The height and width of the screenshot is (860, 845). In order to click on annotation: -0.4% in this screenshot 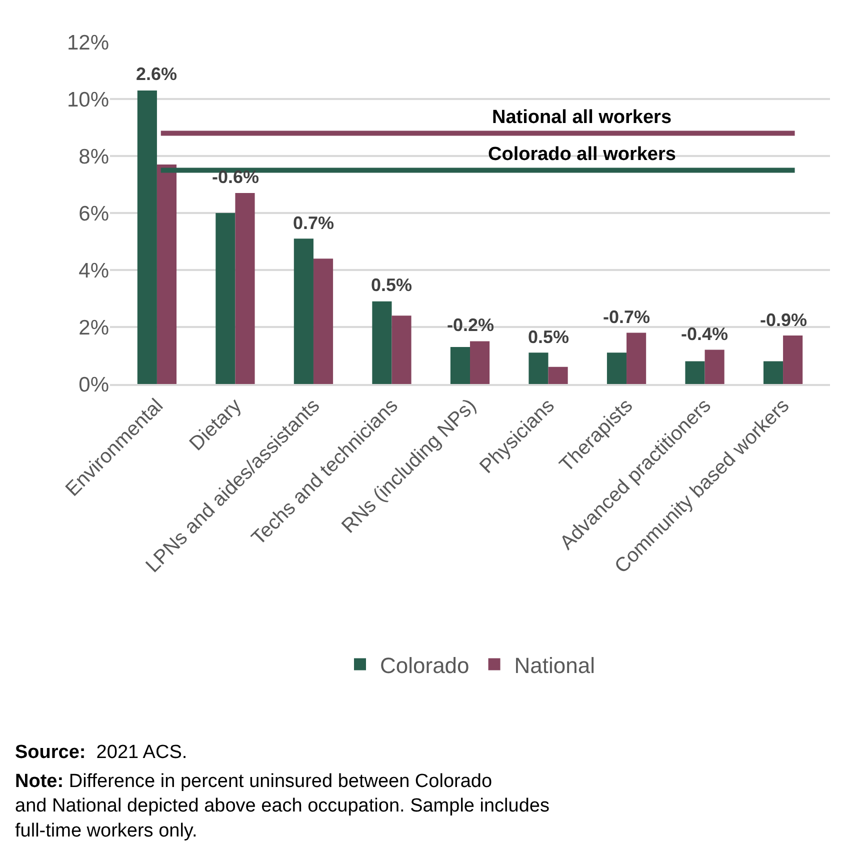, I will do `click(704, 334)`.